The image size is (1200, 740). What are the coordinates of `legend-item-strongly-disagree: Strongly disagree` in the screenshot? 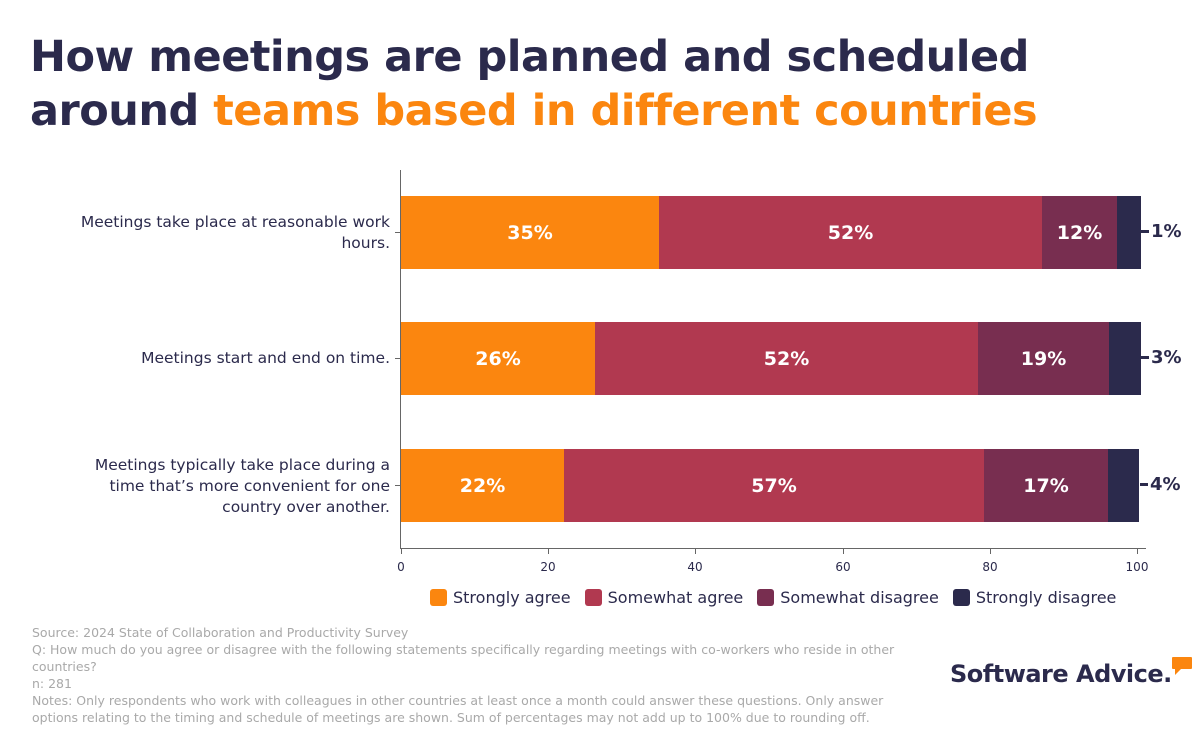 It's located at (1034, 597).